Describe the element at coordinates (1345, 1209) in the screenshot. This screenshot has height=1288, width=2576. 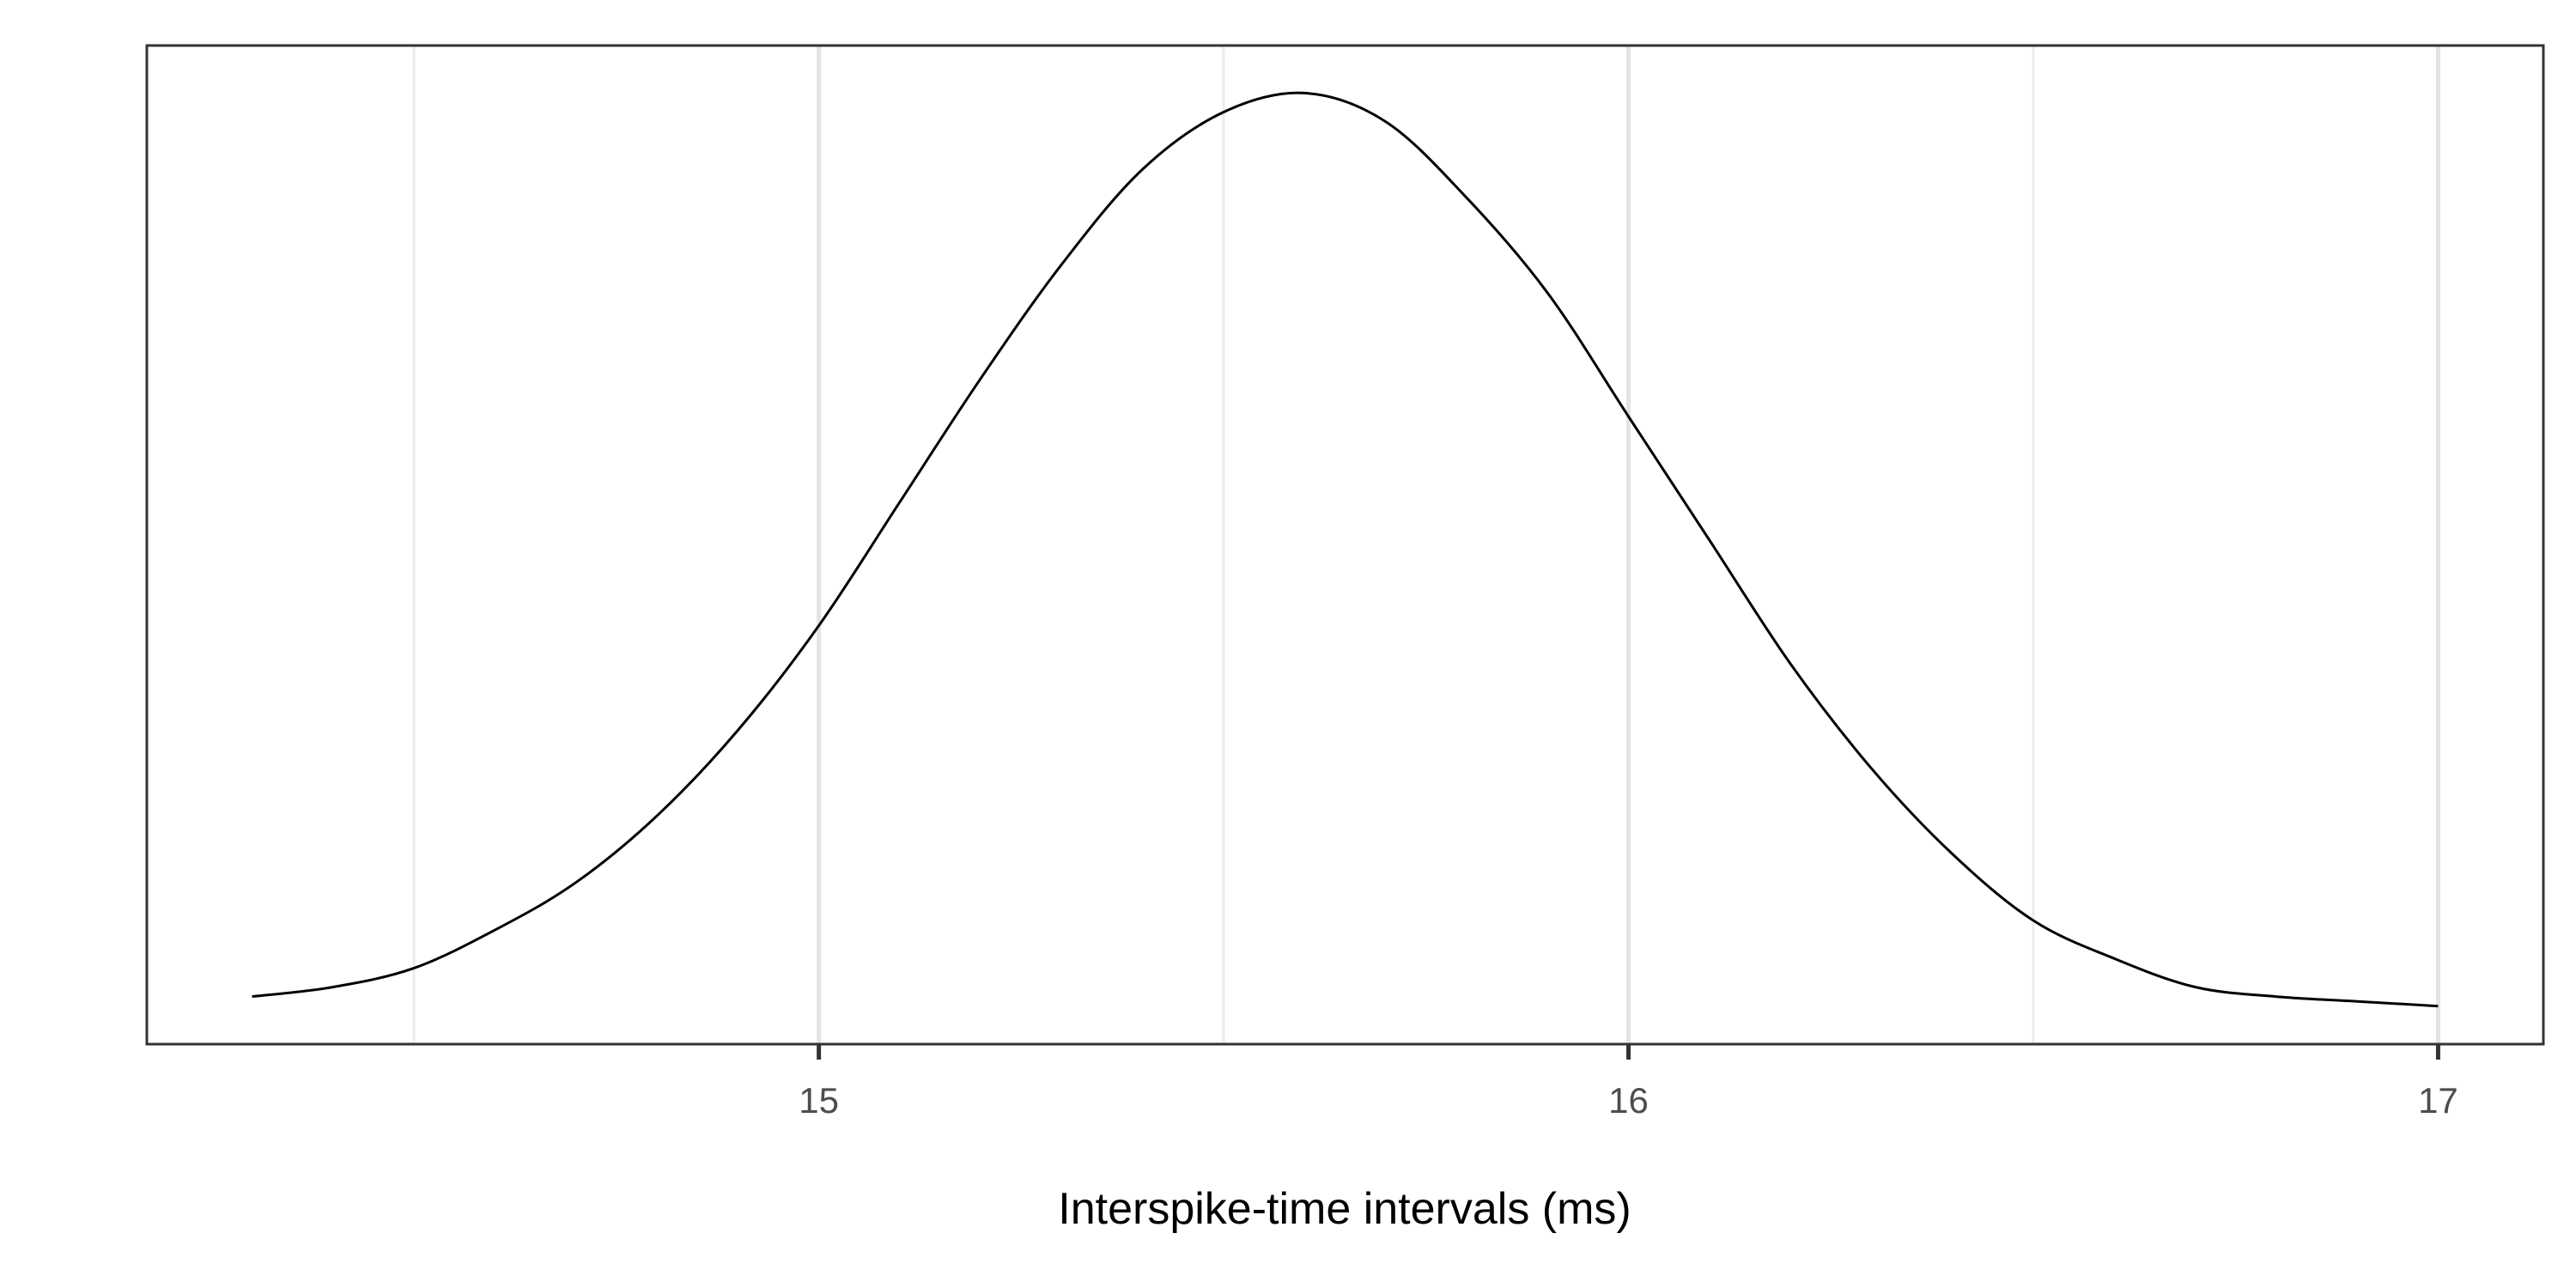
I see `x-axis-title: Interspike-time intervals (ms)` at that location.